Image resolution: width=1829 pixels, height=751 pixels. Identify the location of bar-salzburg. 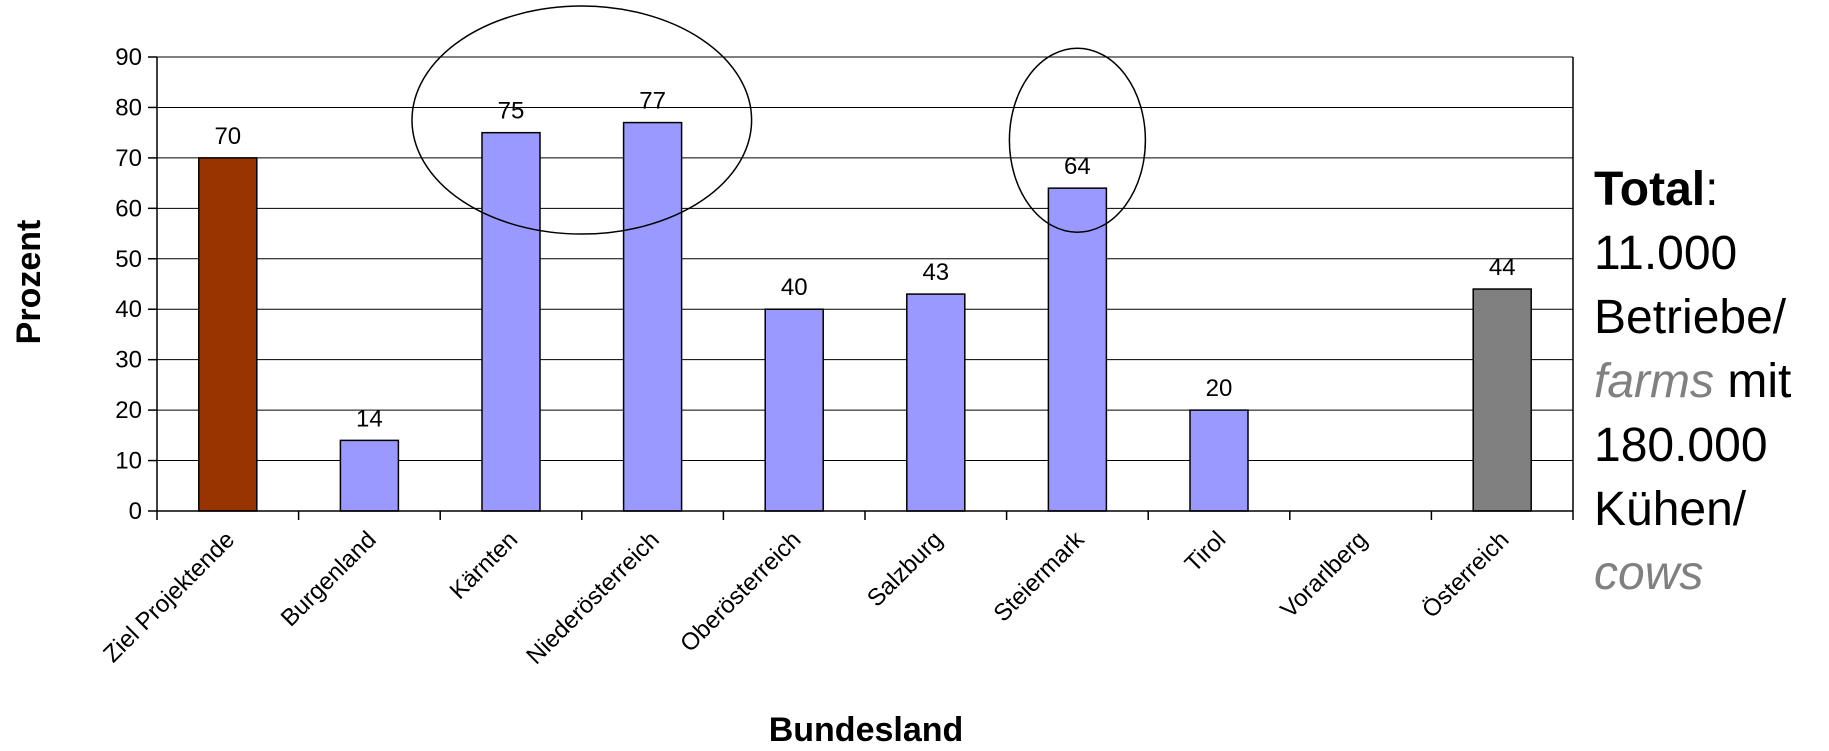
(936, 402).